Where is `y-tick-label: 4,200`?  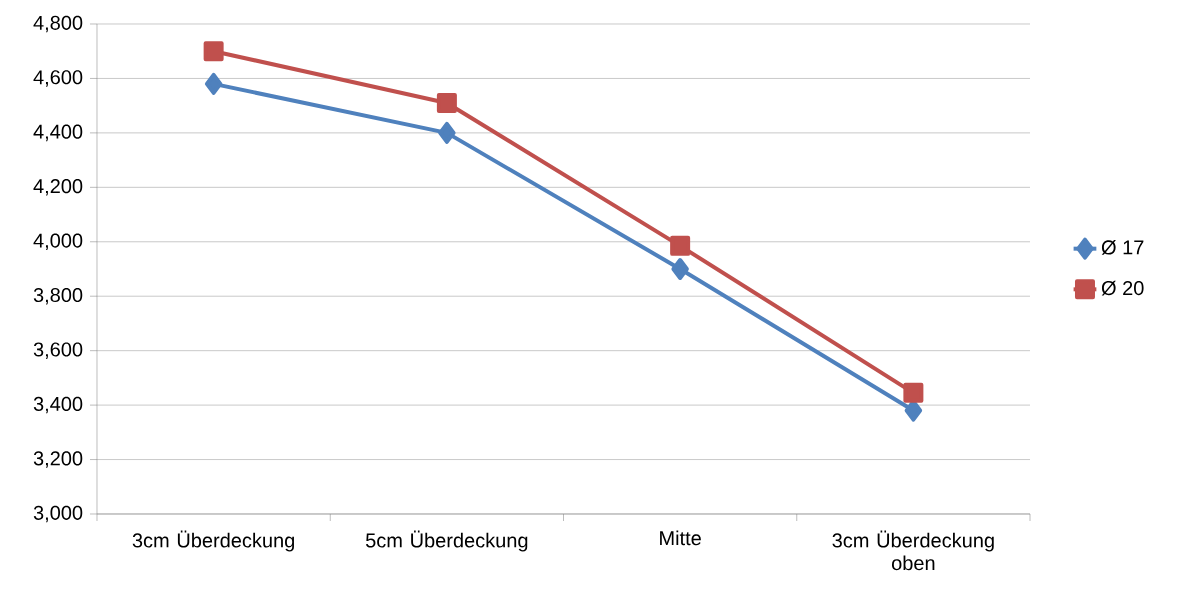
y-tick-label: 4,200 is located at coordinates (58, 187).